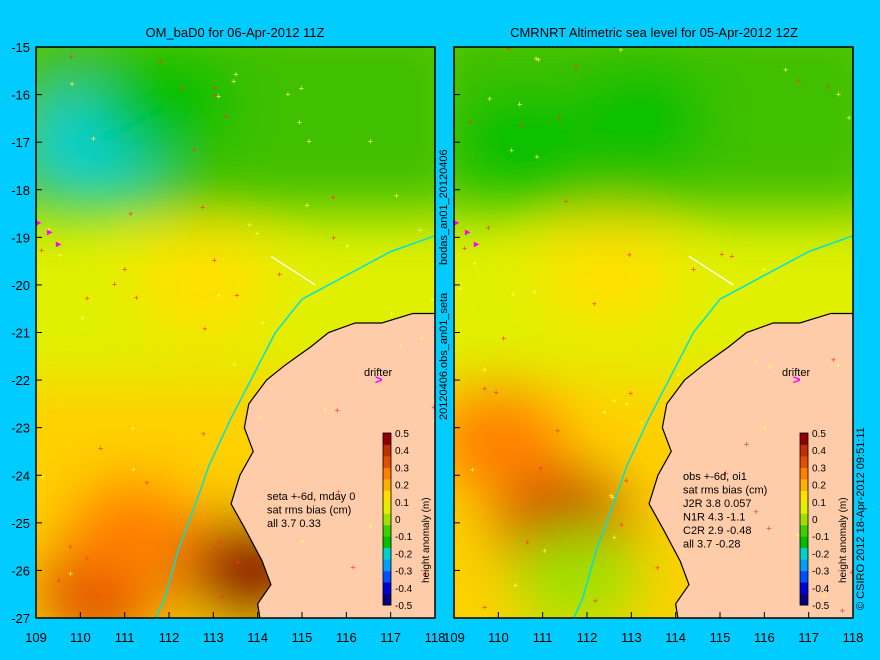 Image resolution: width=880 pixels, height=660 pixels. I want to click on x-tick-label: 109, so click(36, 637).